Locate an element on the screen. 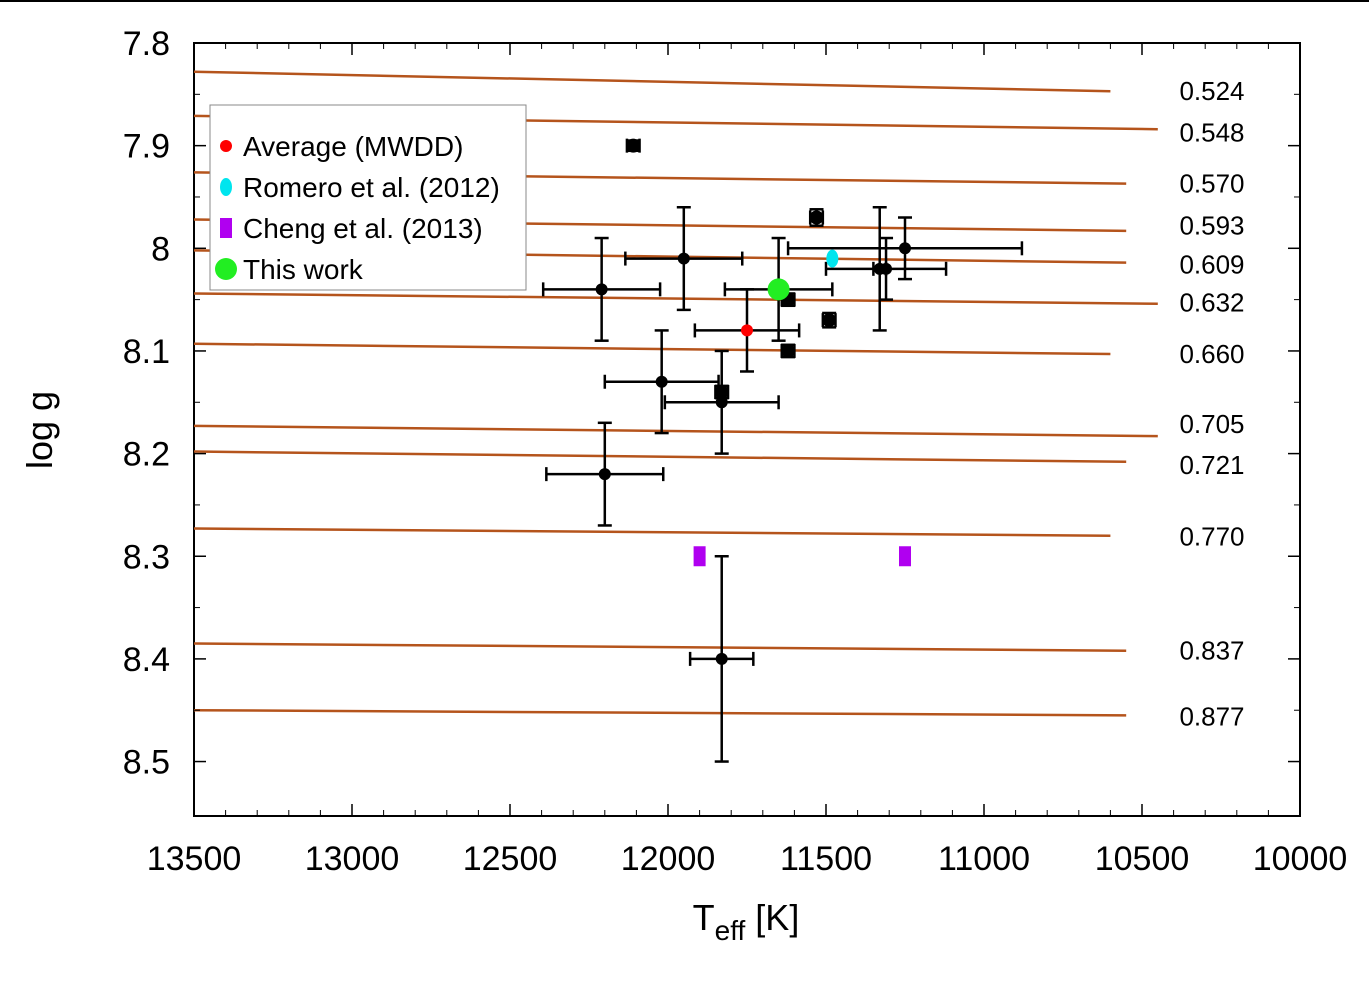  mass-label-0.660: 0.660 is located at coordinates (1211, 354).